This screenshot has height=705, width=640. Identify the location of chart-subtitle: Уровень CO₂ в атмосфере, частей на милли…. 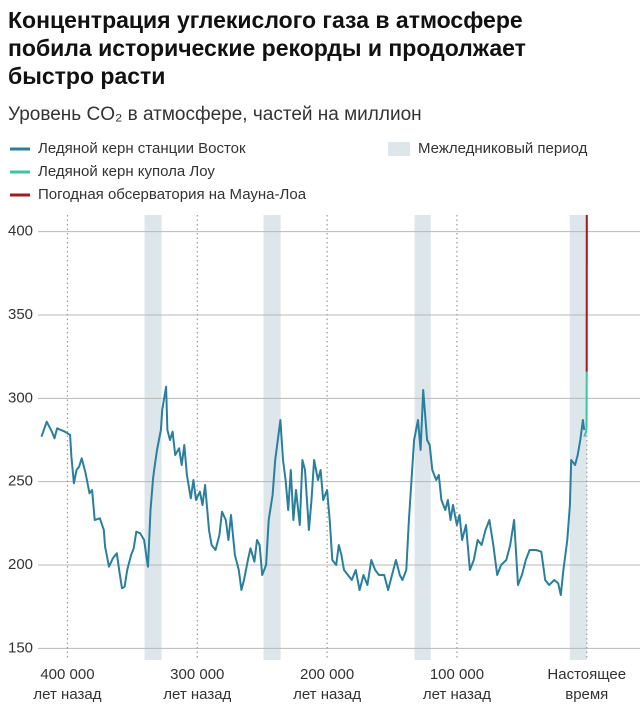
(215, 114).